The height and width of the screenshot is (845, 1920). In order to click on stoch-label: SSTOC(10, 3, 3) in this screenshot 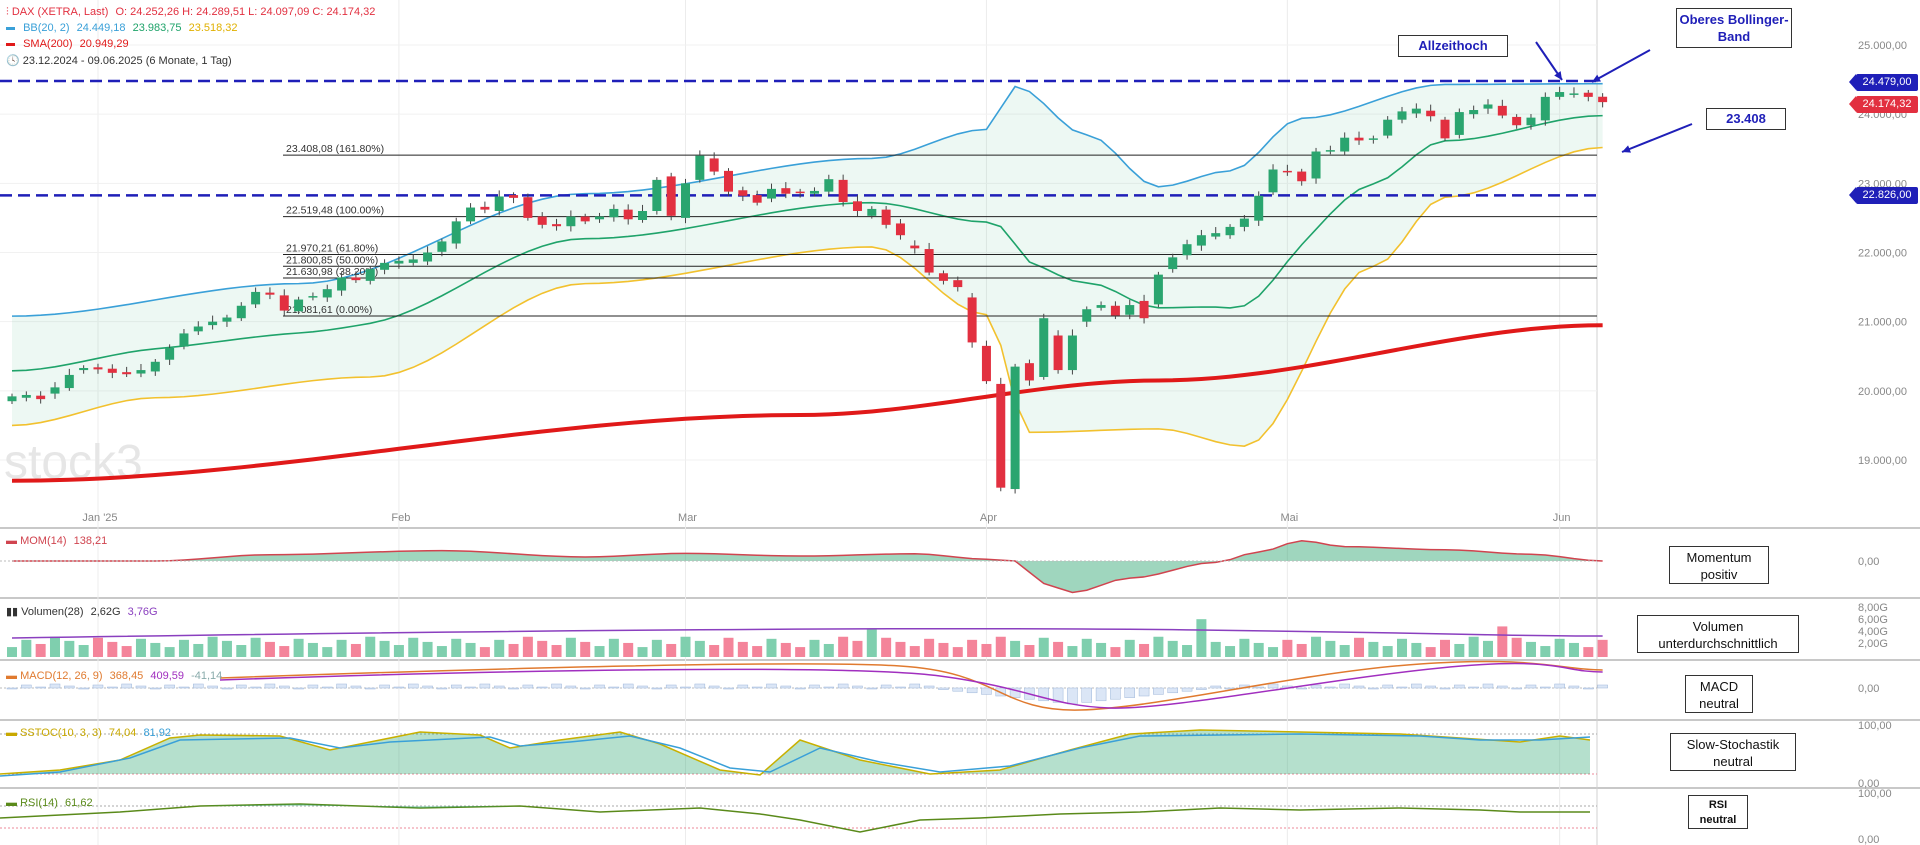, I will do `click(61, 733)`.